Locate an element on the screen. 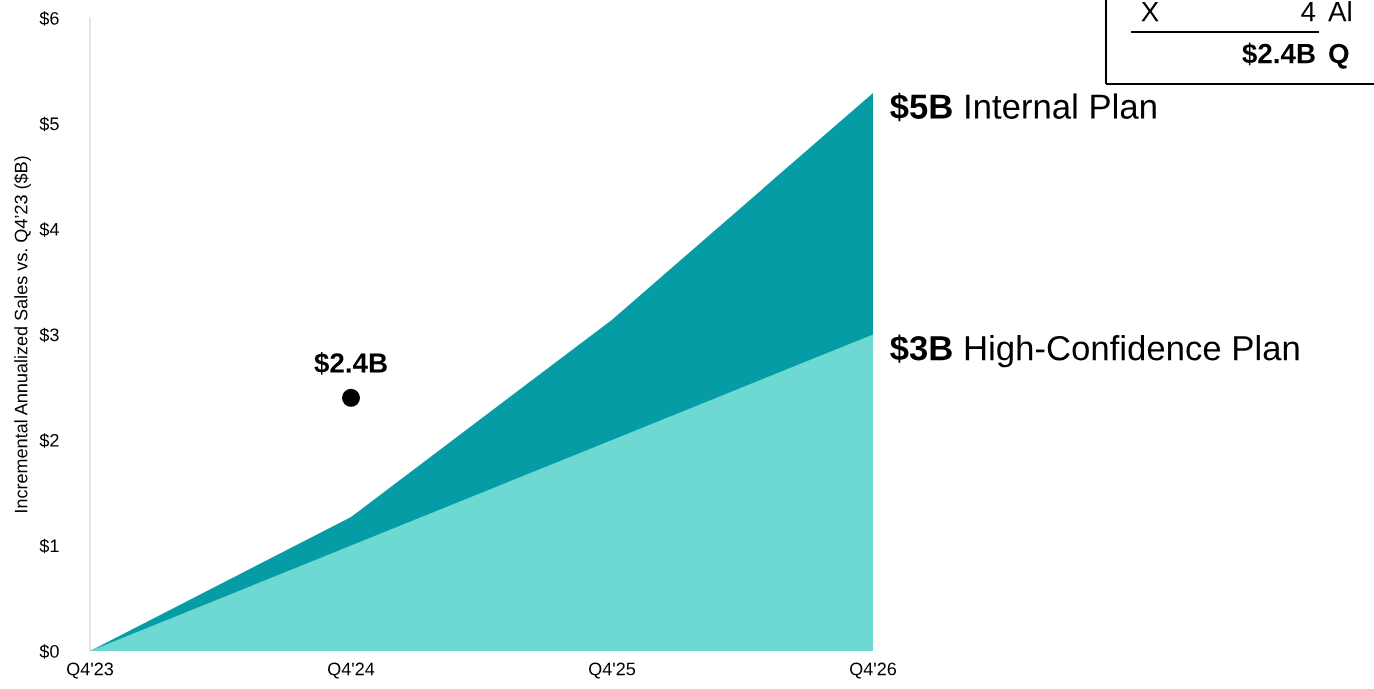 This screenshot has height=689, width=1374. y-tick-label: $0 is located at coordinates (49, 651).